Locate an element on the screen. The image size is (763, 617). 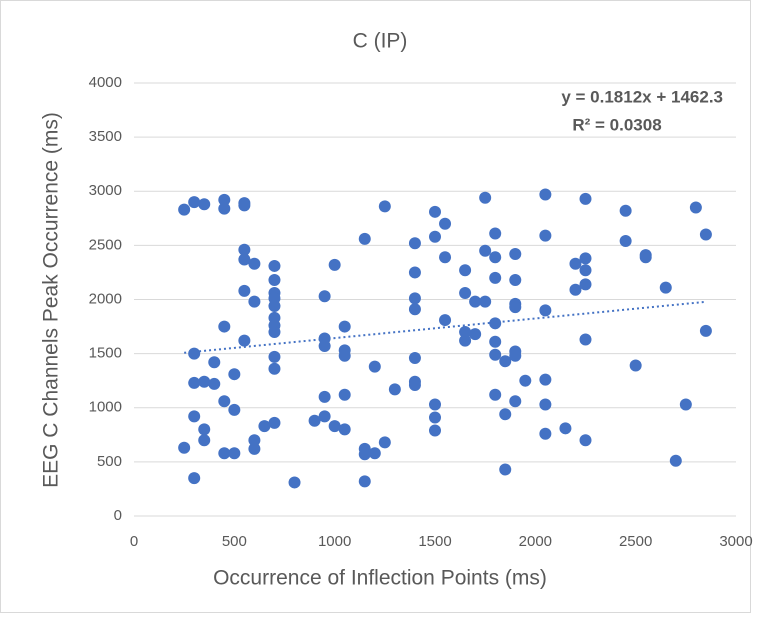
y-tick-label: 3500 is located at coordinates (105, 136).